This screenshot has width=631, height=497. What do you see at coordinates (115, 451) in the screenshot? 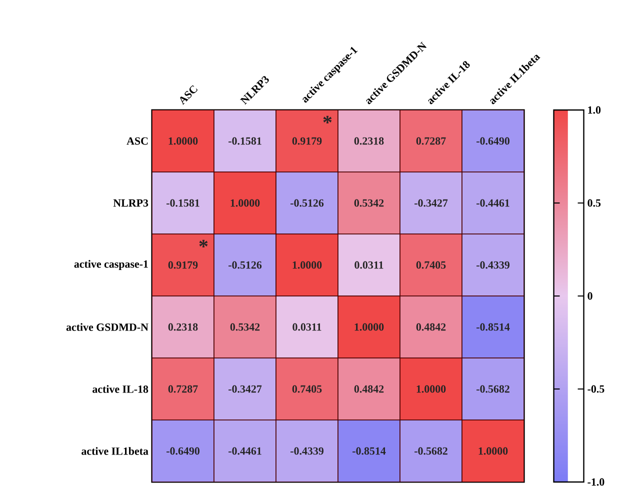
I see `y-tick-label: active IL1beta` at bounding box center [115, 451].